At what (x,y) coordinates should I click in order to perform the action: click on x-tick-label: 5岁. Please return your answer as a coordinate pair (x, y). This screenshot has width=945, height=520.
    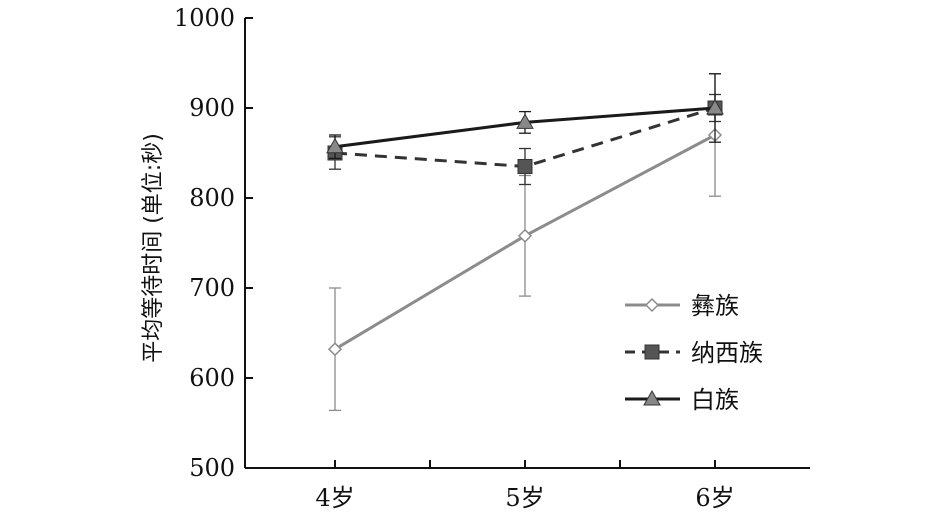
    Looking at the image, I should click on (524, 498).